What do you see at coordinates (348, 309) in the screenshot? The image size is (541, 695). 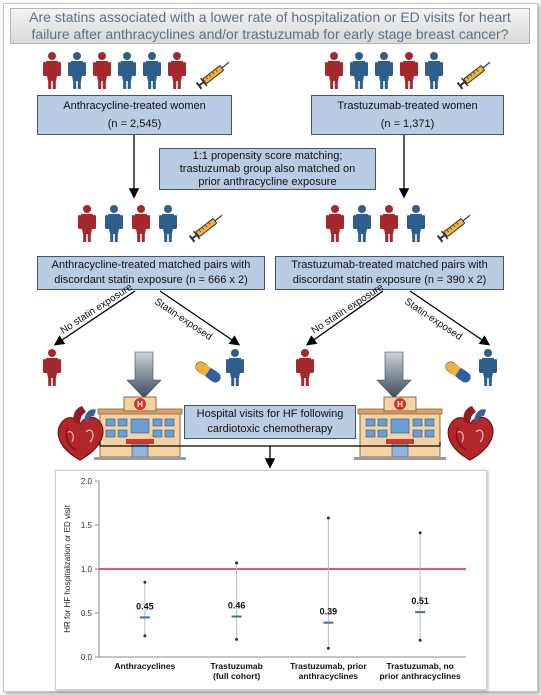 I see `no-statin-label-right: No statin exposure` at bounding box center [348, 309].